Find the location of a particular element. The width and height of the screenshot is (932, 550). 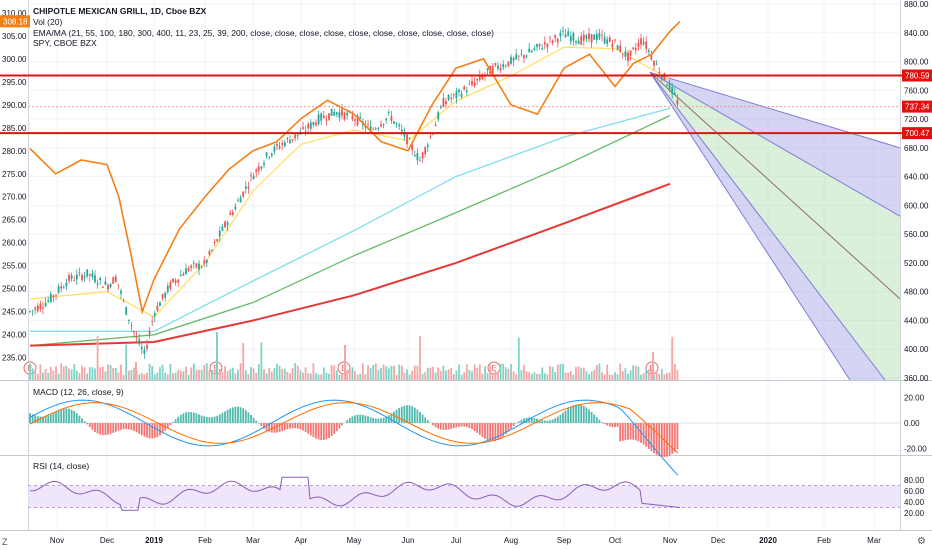

x-axis-tick: Nov is located at coordinates (57, 540).